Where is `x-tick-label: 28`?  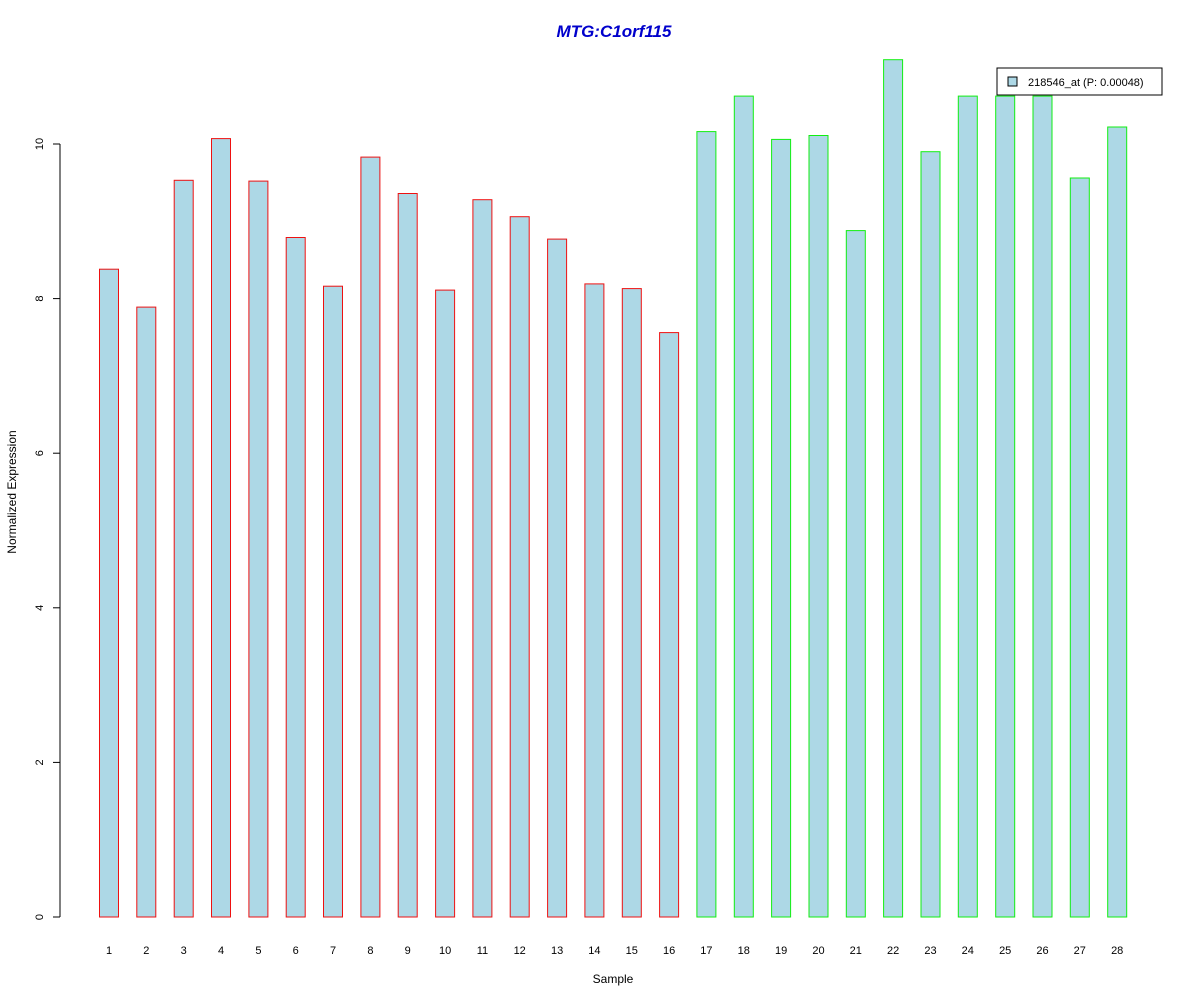
x-tick-label: 28 is located at coordinates (1117, 951).